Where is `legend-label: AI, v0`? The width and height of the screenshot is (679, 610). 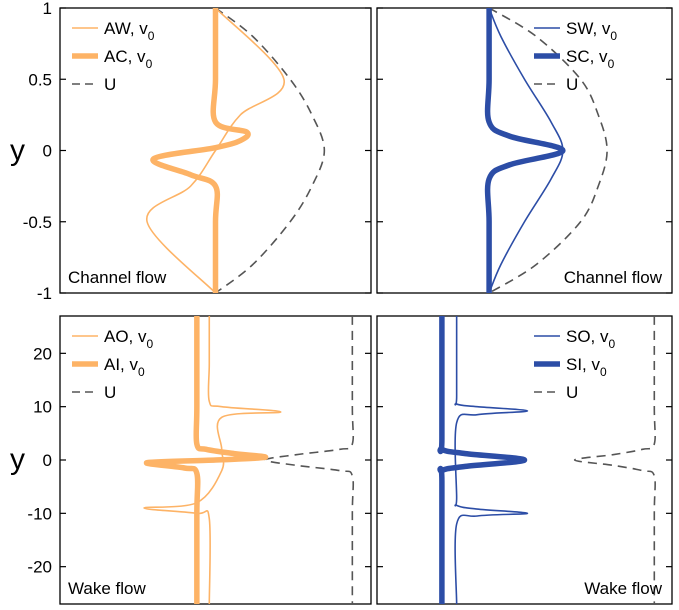 legend-label: AI, v0 is located at coordinates (124, 367).